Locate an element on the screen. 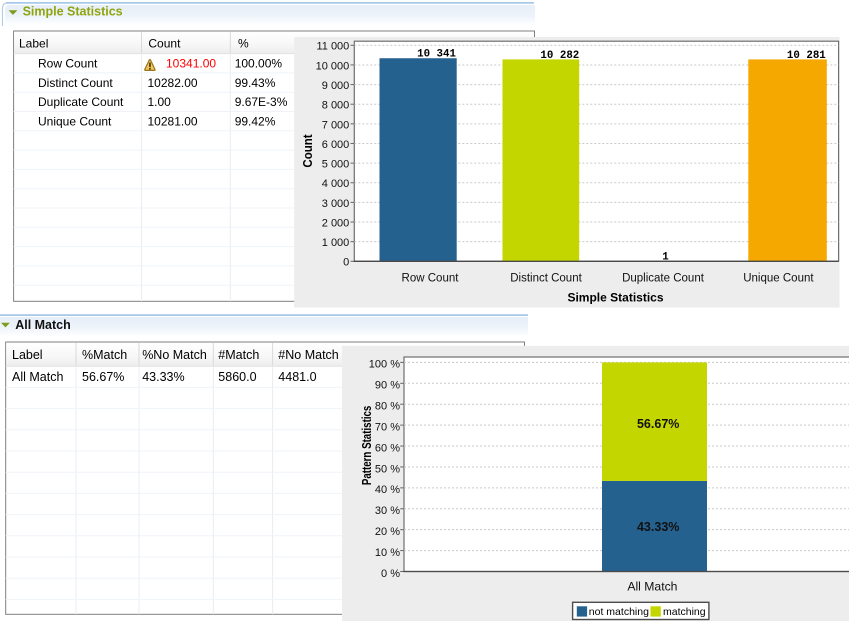 This screenshot has height=626, width=849. svg-text: 0 is located at coordinates (346, 263).